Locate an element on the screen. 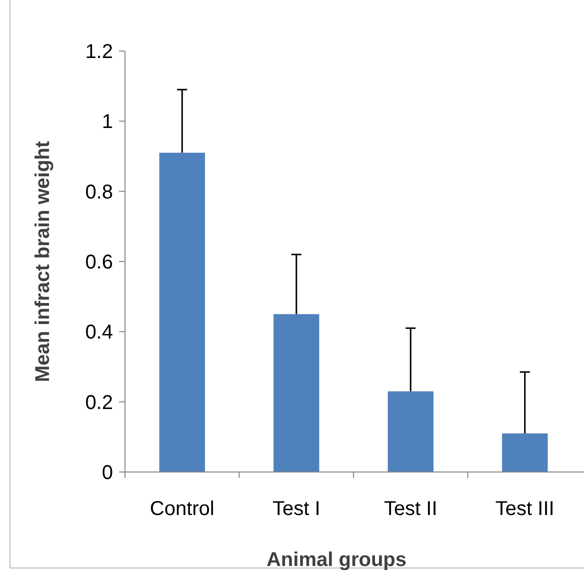 Image resolution: width=584 pixels, height=570 pixels. x-tick-label: Test III is located at coordinates (524, 509).